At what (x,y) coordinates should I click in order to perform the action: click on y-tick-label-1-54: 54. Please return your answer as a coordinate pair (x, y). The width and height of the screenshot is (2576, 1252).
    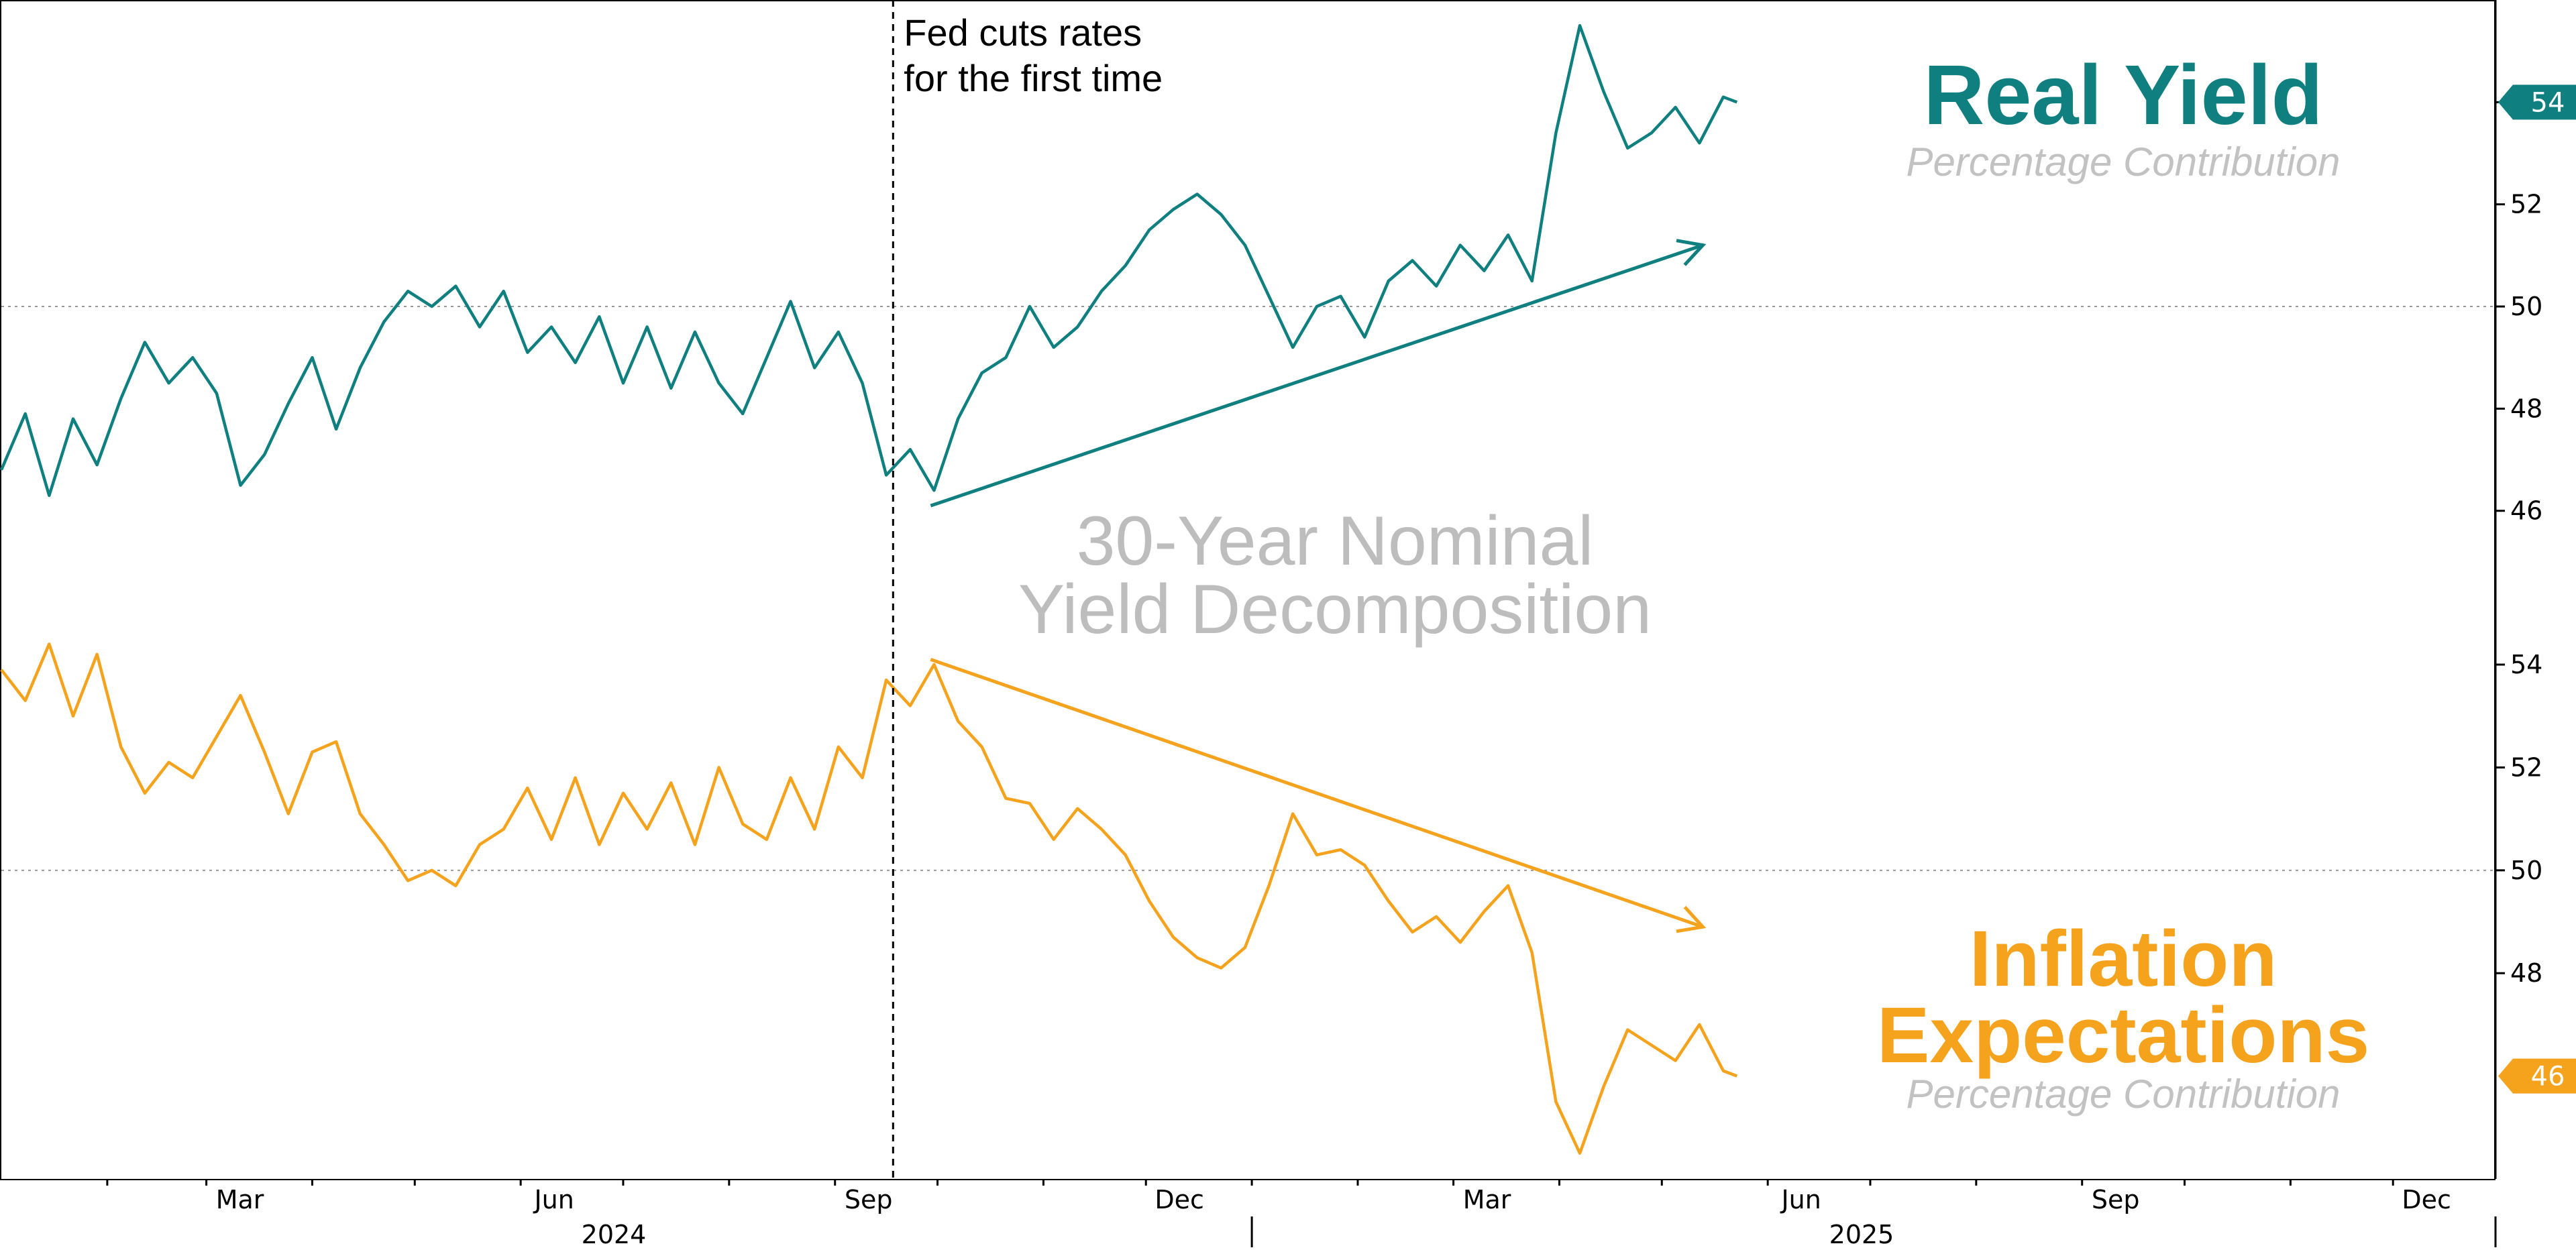
    Looking at the image, I should click on (2526, 664).